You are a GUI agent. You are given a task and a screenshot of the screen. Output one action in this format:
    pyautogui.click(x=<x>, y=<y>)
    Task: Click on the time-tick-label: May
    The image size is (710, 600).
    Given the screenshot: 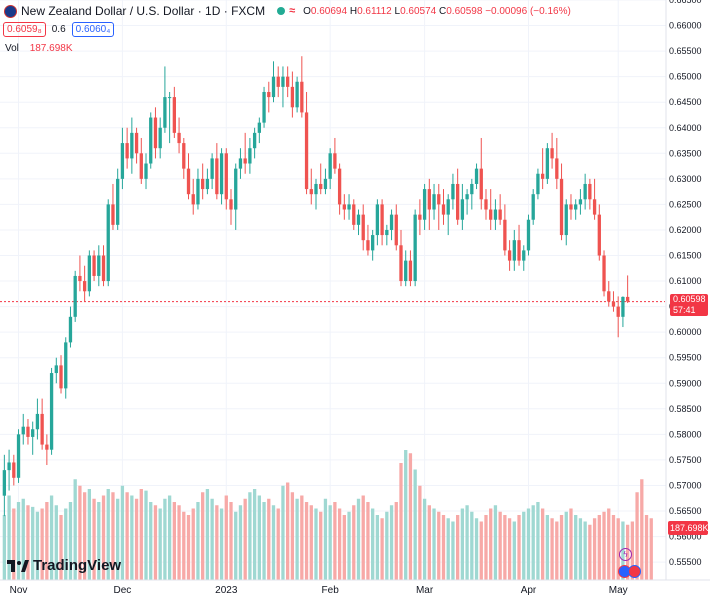 What is the action you would take?
    pyautogui.click(x=618, y=590)
    